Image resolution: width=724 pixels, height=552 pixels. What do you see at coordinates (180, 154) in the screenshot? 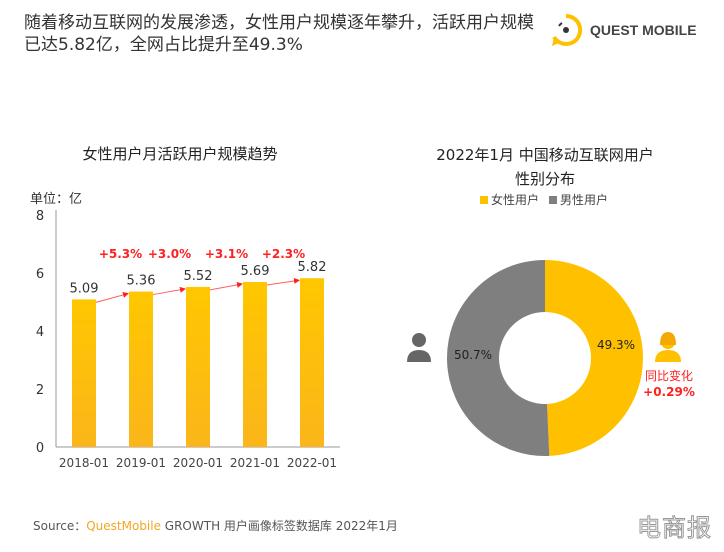
I see `bar-chart-title: 女性用户月活跃用户规模趋势` at bounding box center [180, 154].